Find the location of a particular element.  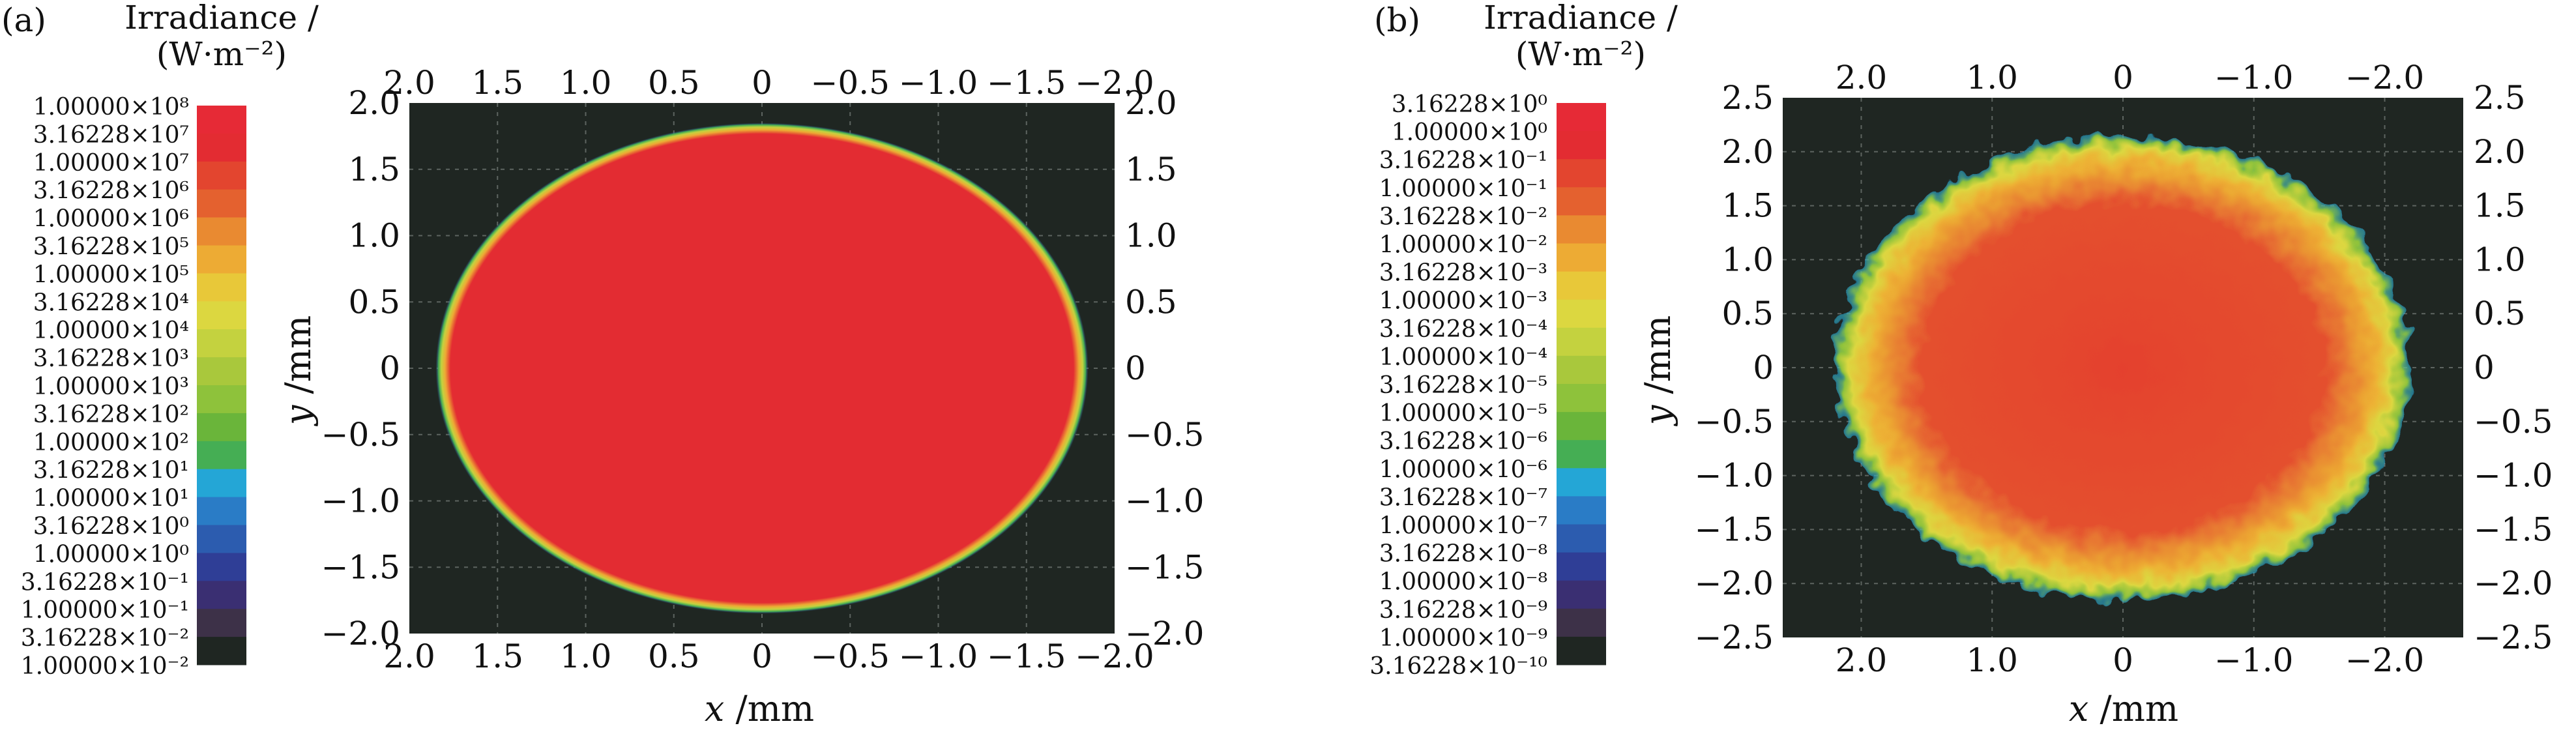

y-tick-left-a-8: −2.0 is located at coordinates (360, 633).